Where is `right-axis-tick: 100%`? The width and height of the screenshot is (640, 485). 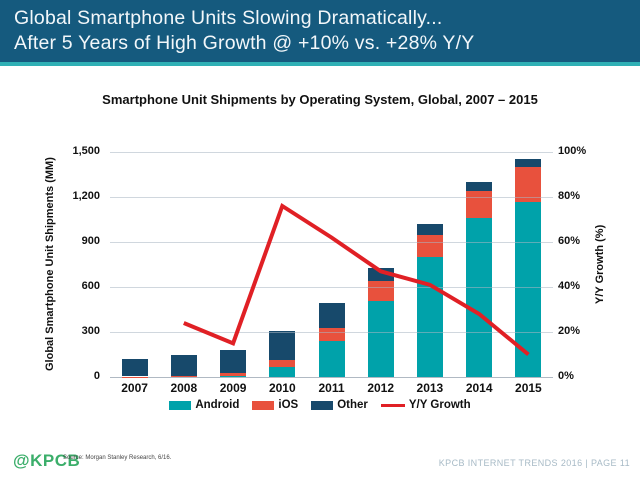 right-axis-tick: 100% is located at coordinates (572, 151).